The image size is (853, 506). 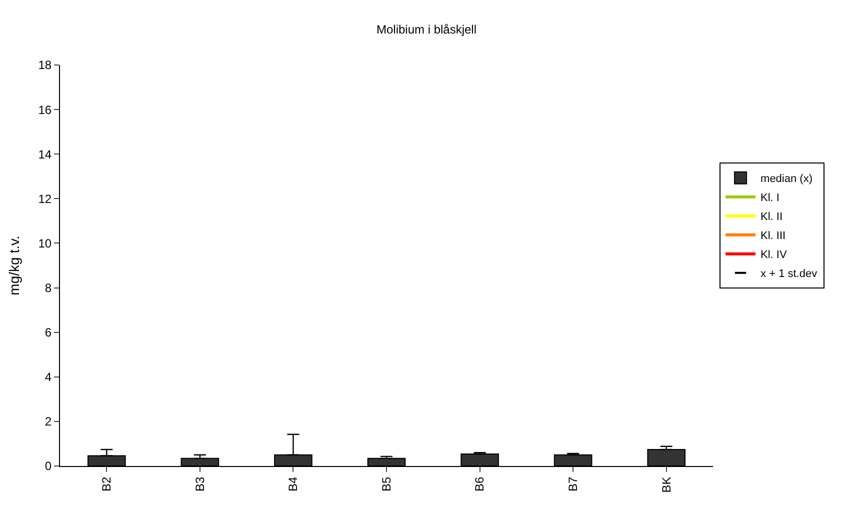 I want to click on y-axis-title: mg/kg t.v., so click(x=14, y=266).